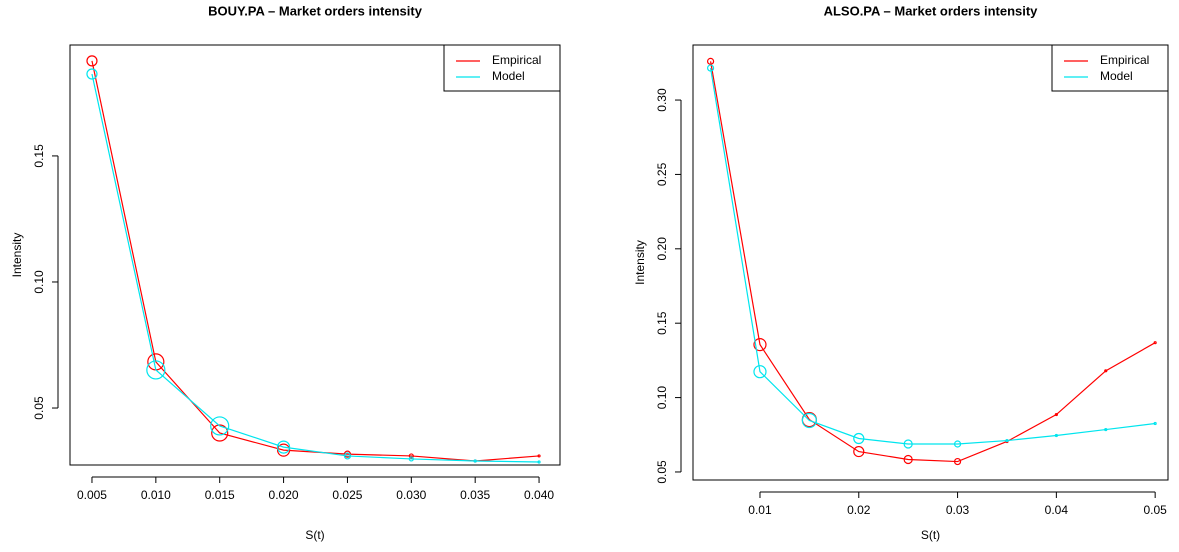  I want to click on x-tick-label: 0.040, so click(539, 495).